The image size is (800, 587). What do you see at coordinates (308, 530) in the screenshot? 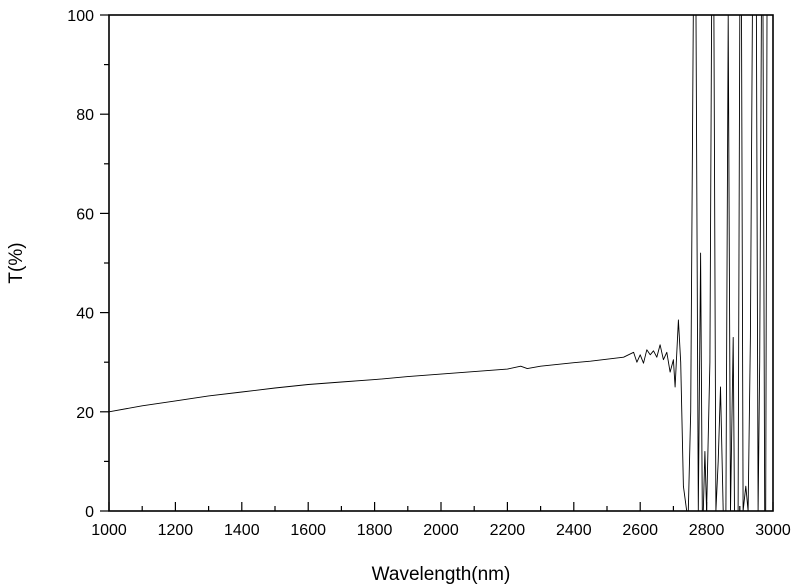
I see `x-tick-label: 1600` at bounding box center [308, 530].